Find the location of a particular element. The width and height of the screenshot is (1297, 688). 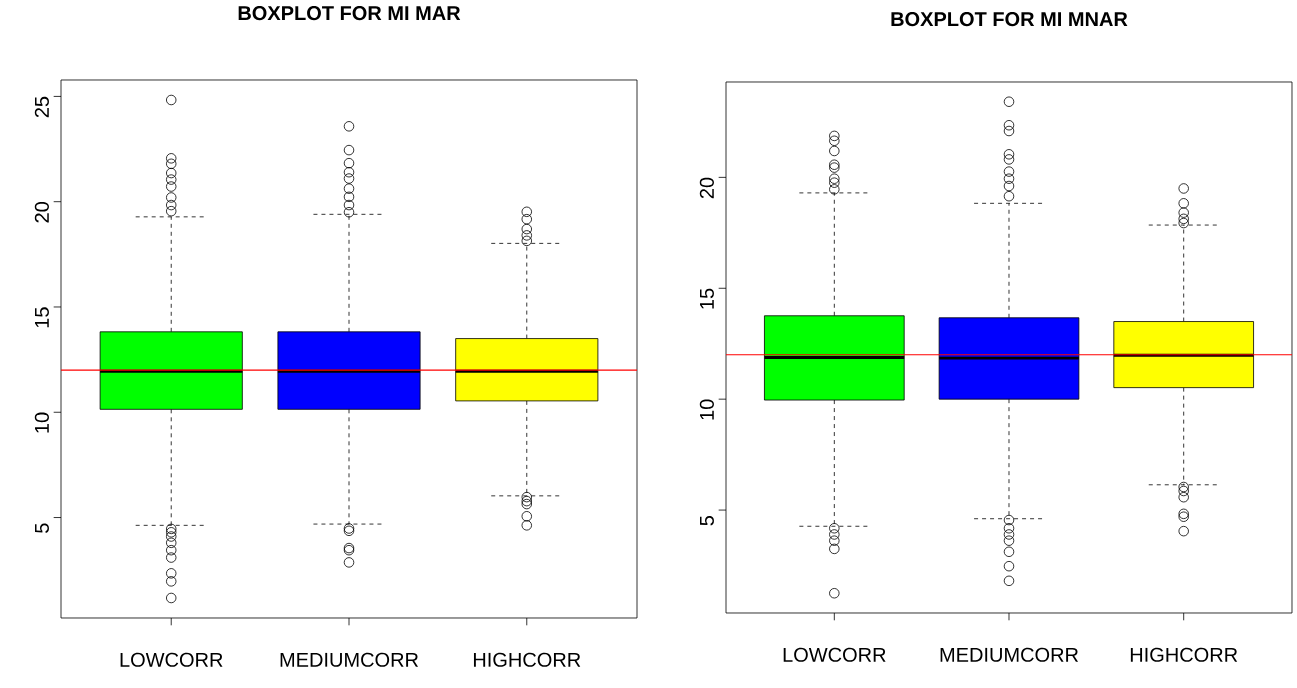

chart-title: BOXPLOT FOR MI MAR is located at coordinates (349, 13).